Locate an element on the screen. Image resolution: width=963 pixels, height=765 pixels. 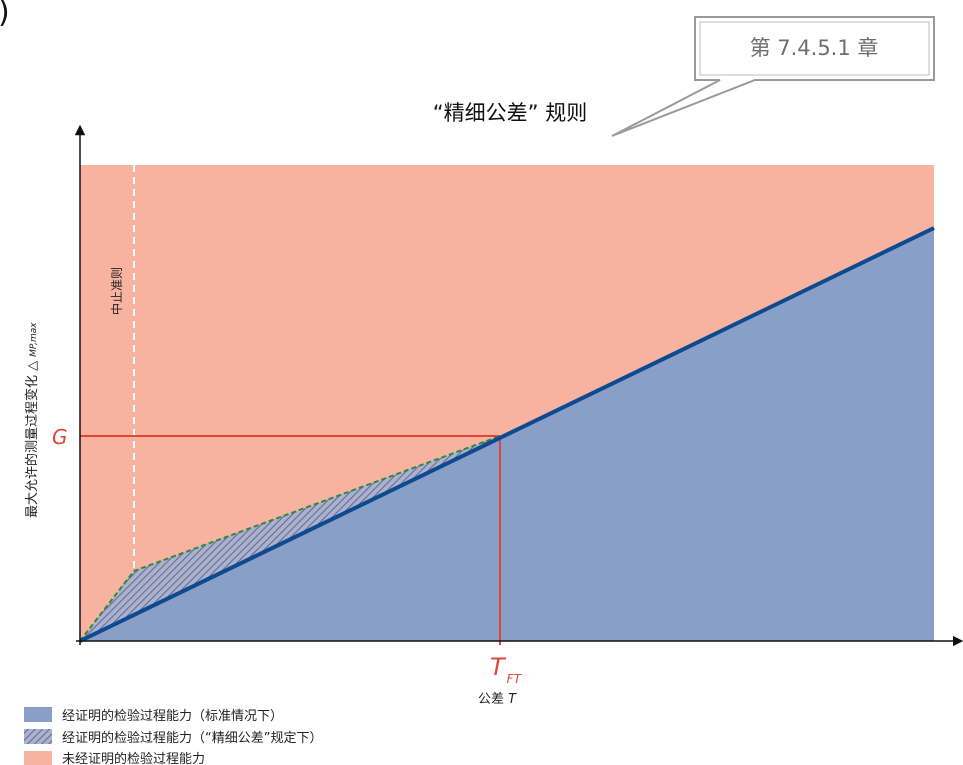
legend-swatch-unproven is located at coordinates (38, 758).